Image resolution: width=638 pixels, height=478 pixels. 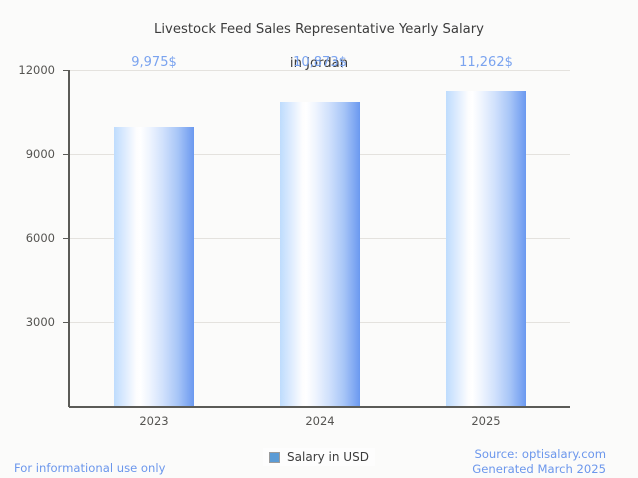 I want to click on legend-item-label: Salary in USD, so click(x=328, y=457).